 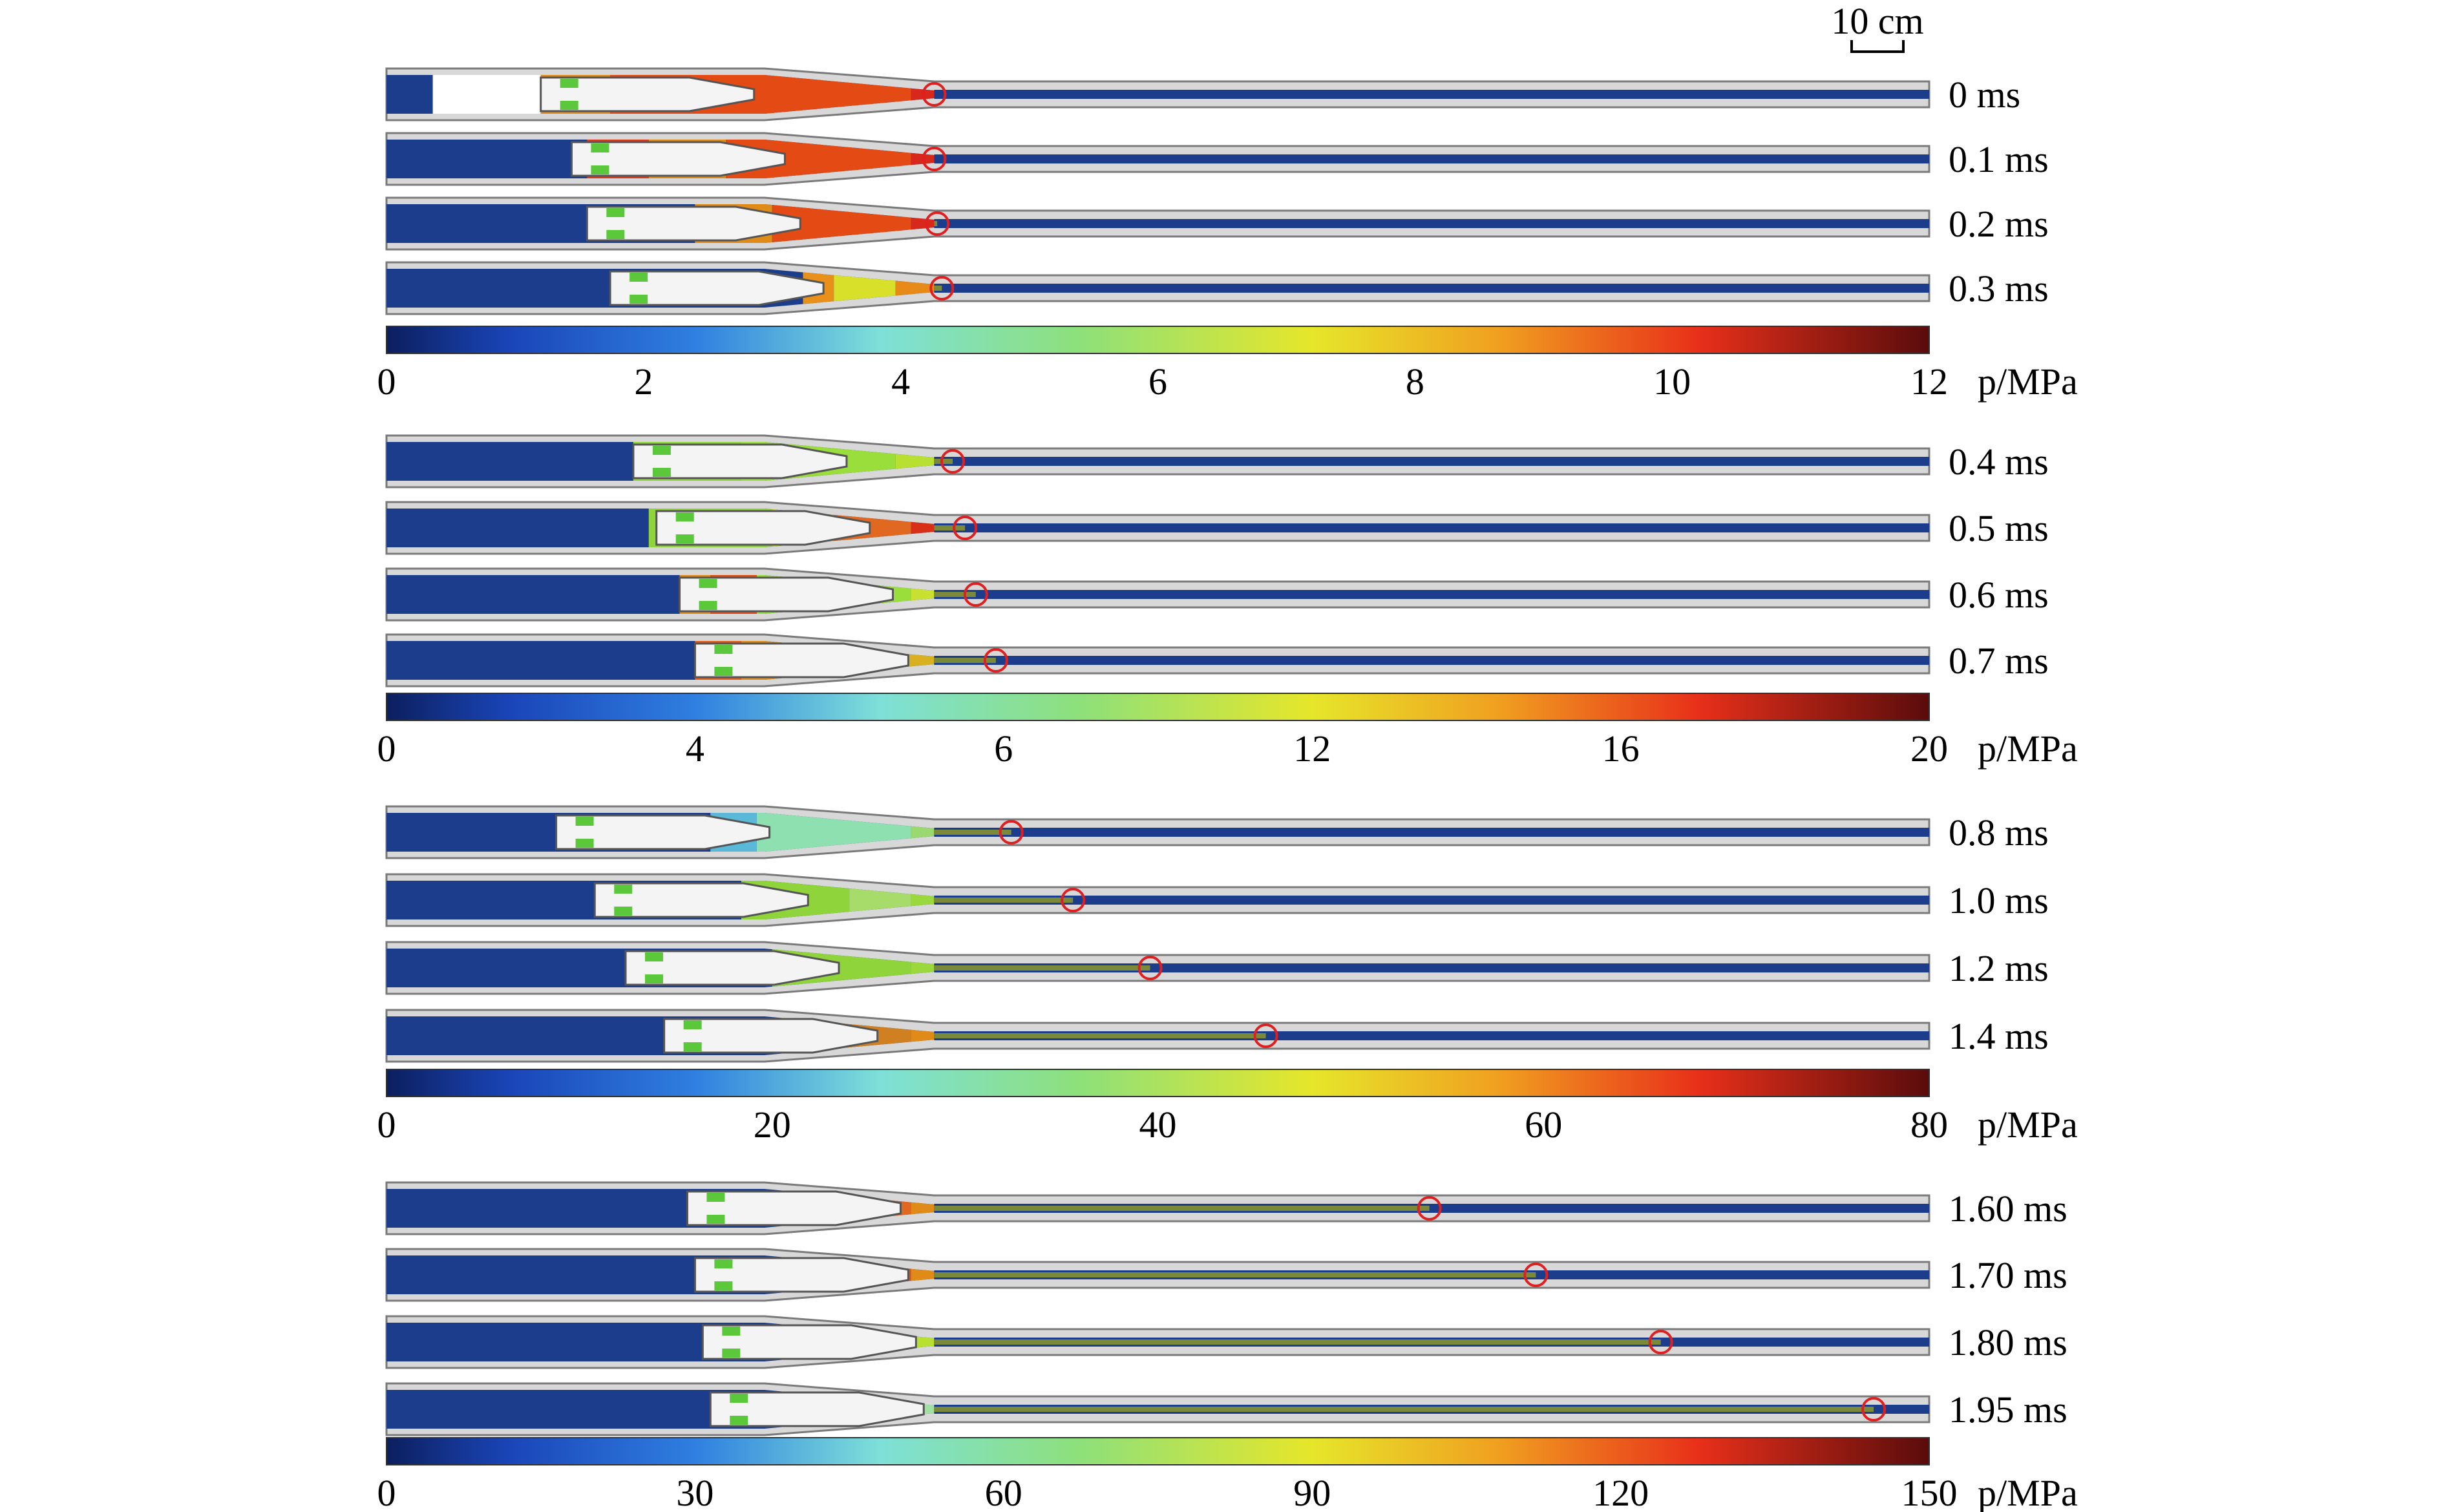 I want to click on frame-time-label: 0.4 ms, so click(x=1999, y=462).